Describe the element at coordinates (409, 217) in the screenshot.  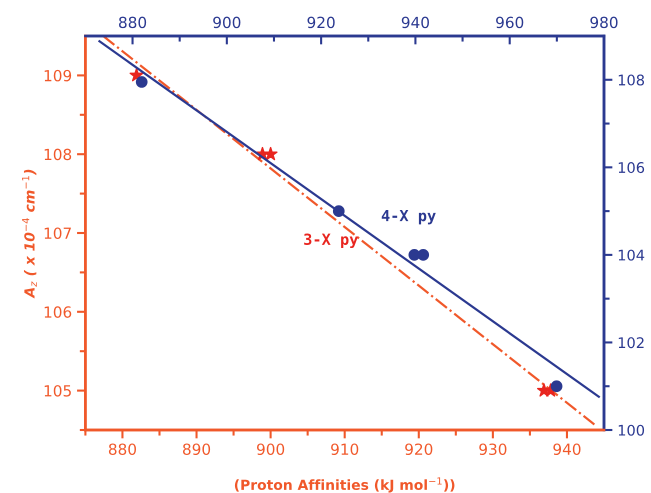
I see `series-label: 4-X py` at that location.